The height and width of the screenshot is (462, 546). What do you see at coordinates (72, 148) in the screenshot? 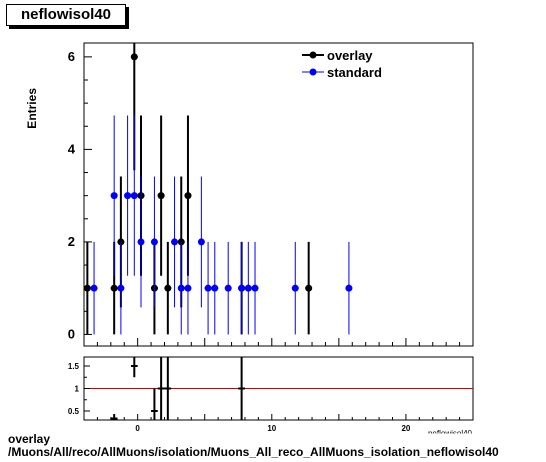
I see `y-tick-label: 4` at bounding box center [72, 148].